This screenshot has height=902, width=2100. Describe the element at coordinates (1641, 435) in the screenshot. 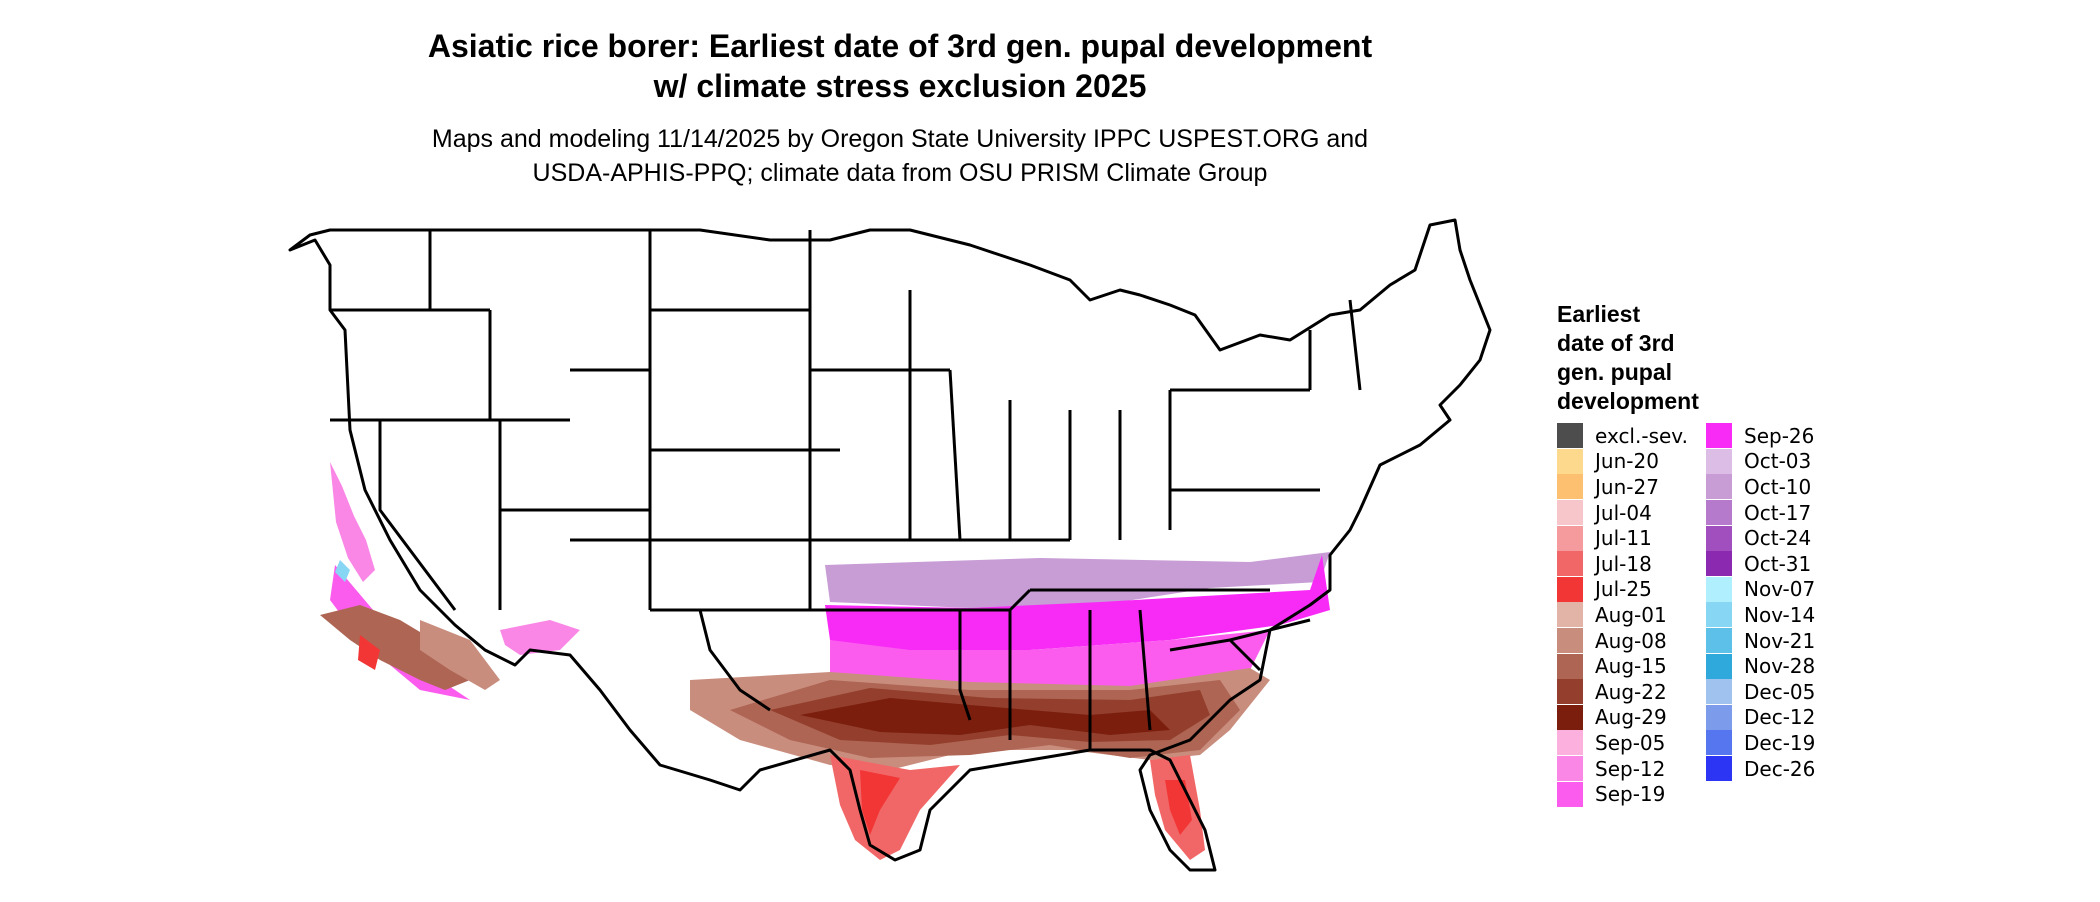

I see `legend-label: excl.-sev.` at that location.